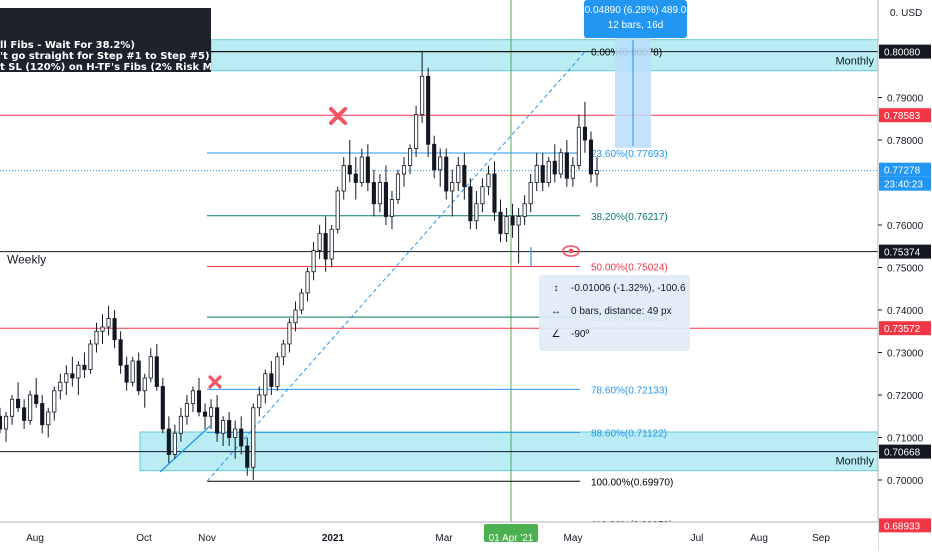 This screenshot has height=555, width=932. Describe the element at coordinates (905, 439) in the screenshot. I see `y-tick-label: 0.71000` at that location.